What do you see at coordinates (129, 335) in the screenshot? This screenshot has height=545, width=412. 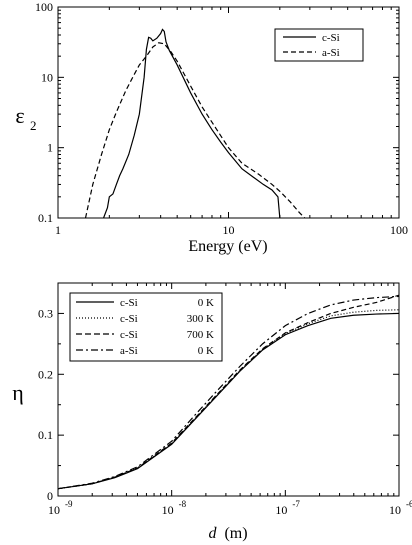 I see `bottom-legend-name-csi-700k: c-Si` at bounding box center [129, 335].